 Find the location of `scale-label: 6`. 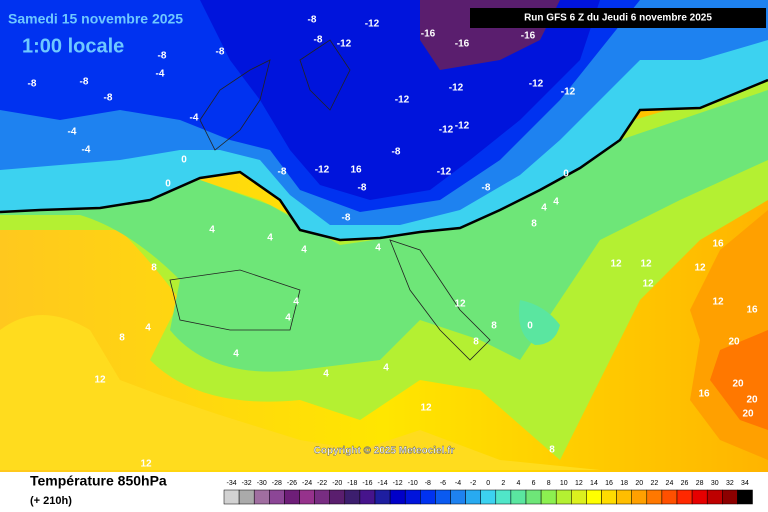

scale-label: 6 is located at coordinates (534, 483).